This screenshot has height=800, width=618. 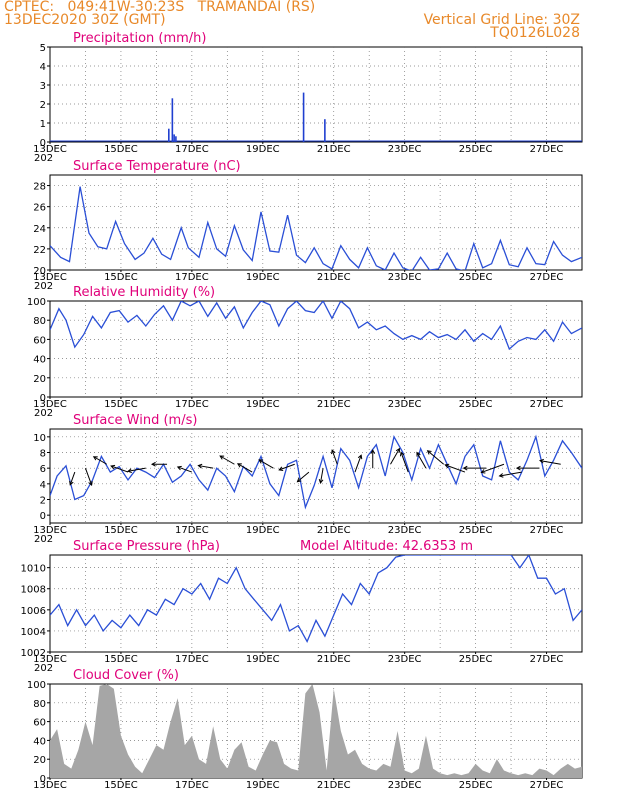 What do you see at coordinates (157, 166) in the screenshot?
I see `temperature-title: Surface Temperature (nC)` at bounding box center [157, 166].